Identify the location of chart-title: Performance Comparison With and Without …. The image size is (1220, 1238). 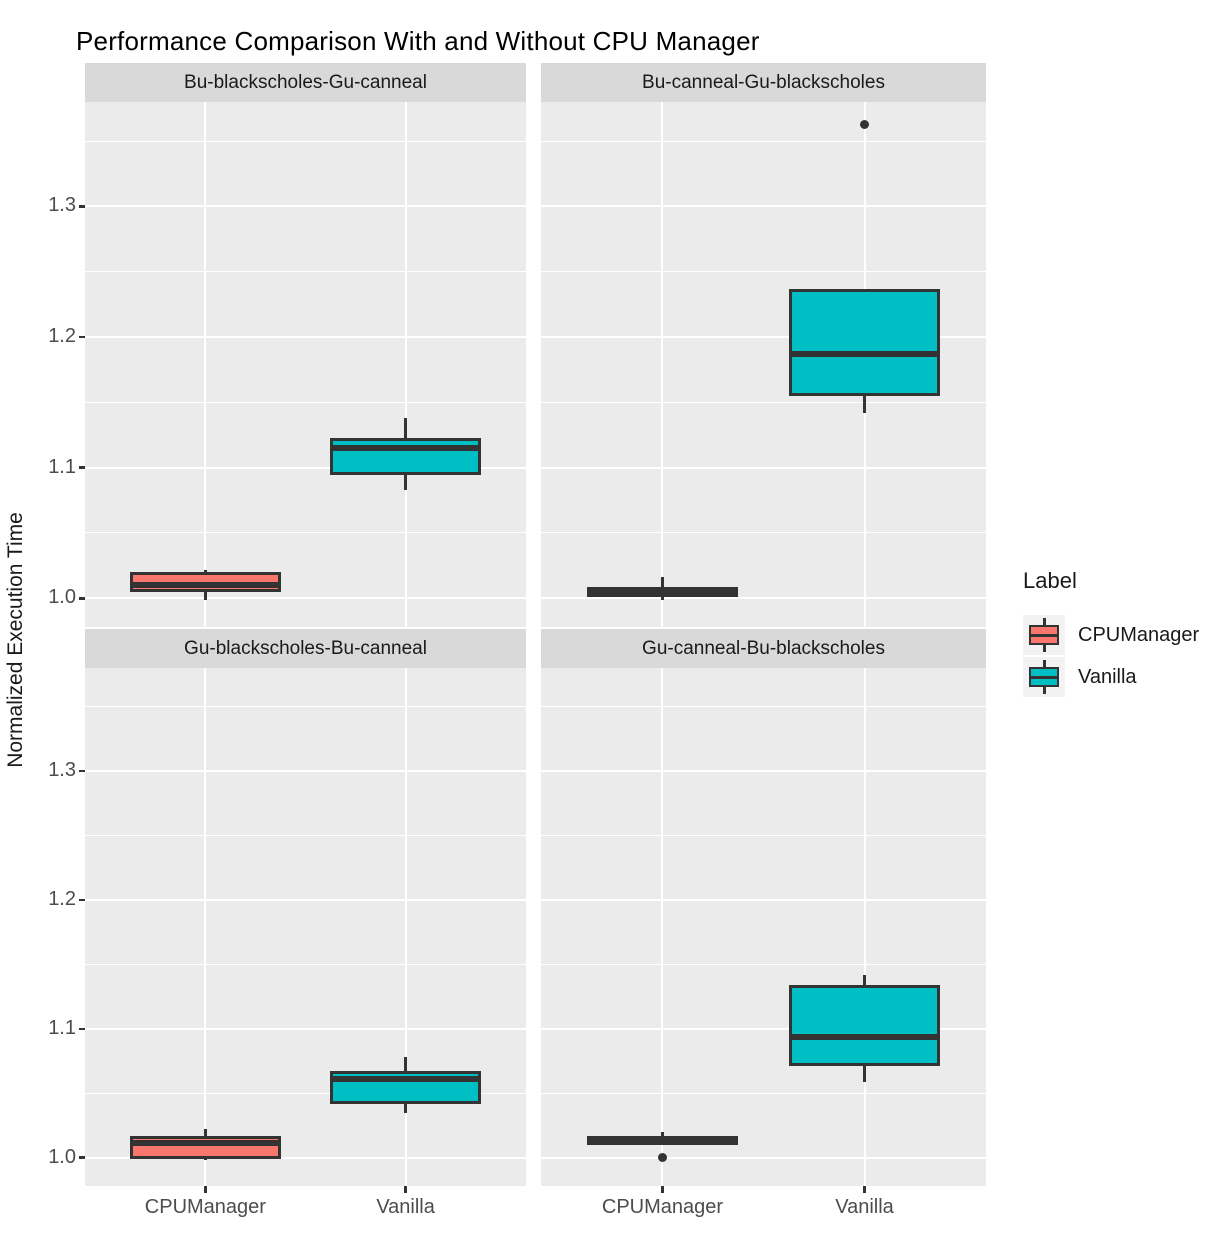
(418, 41).